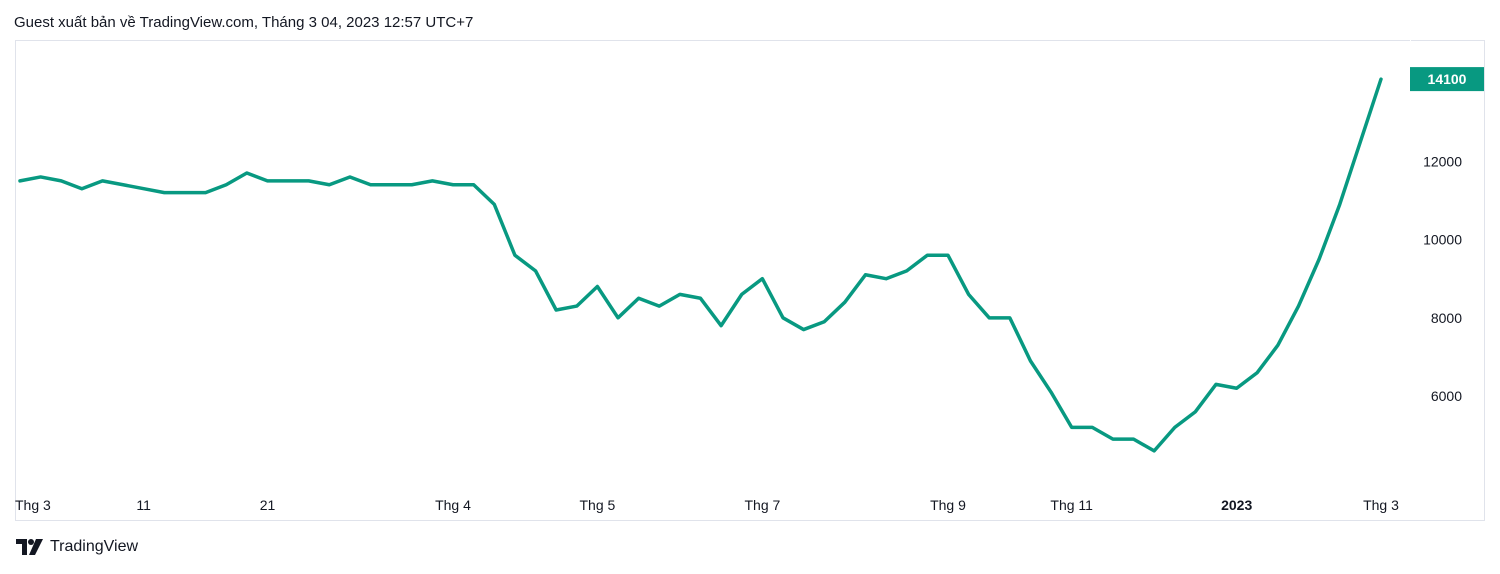  Describe the element at coordinates (143, 505) in the screenshot. I see `x-tick-label: 11` at that location.